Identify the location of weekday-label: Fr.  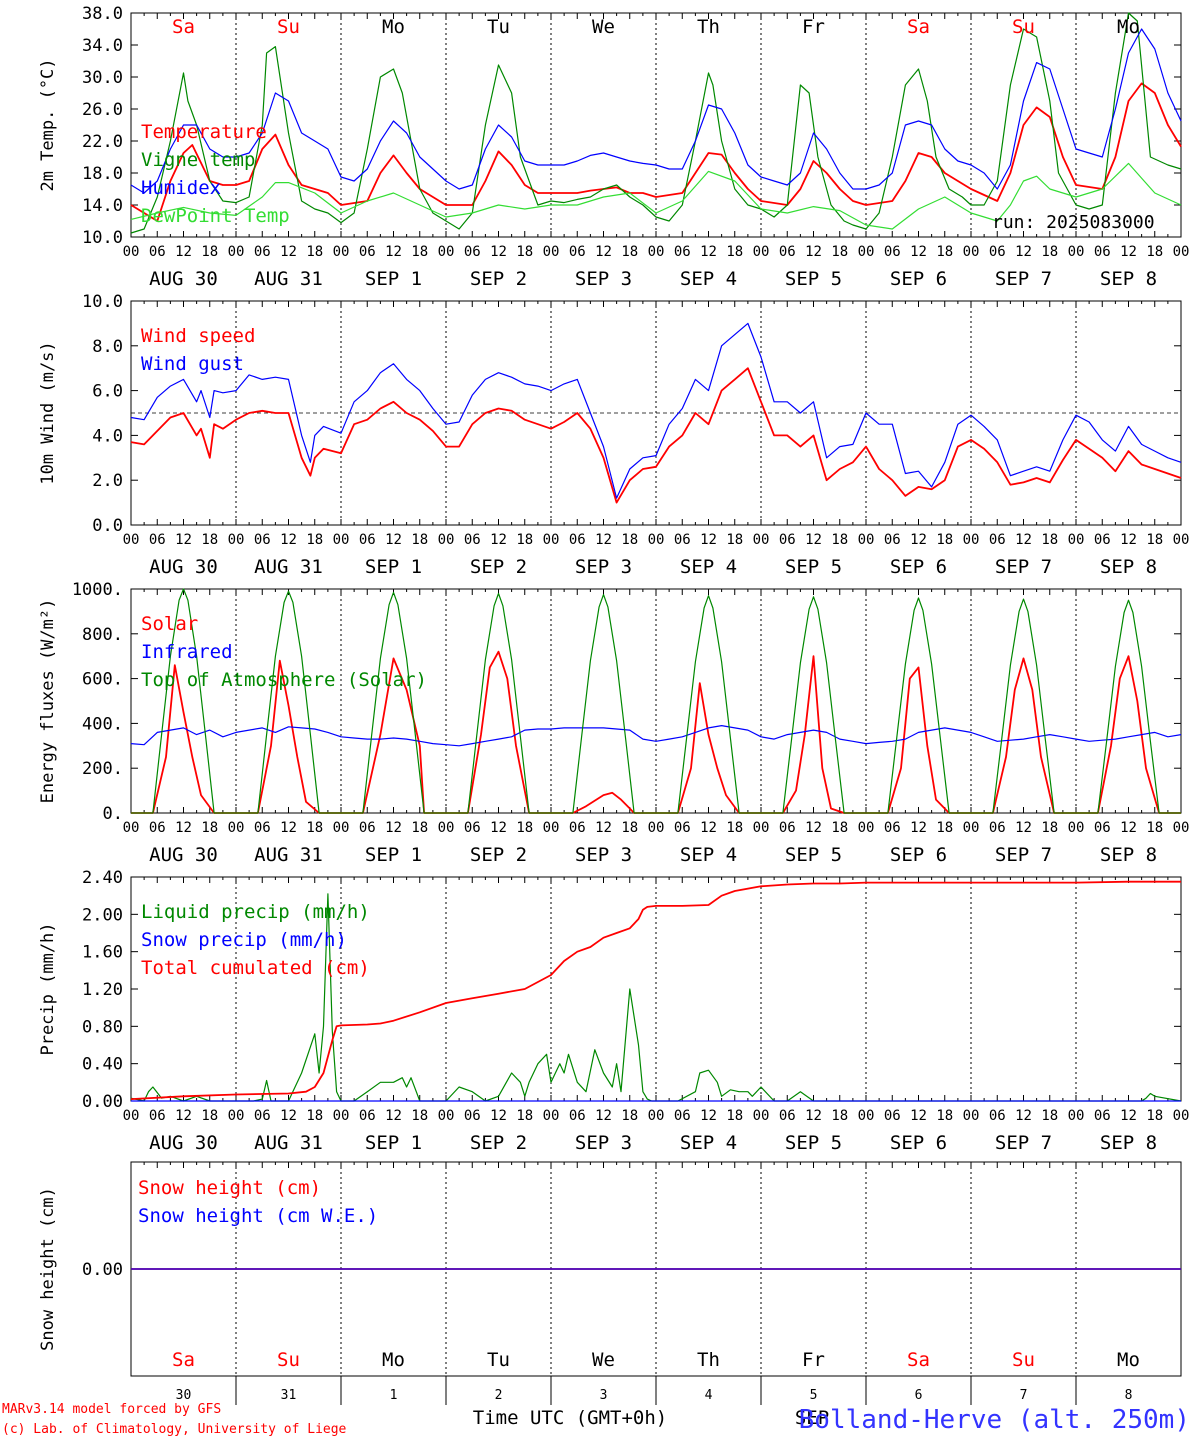
(813, 1360).